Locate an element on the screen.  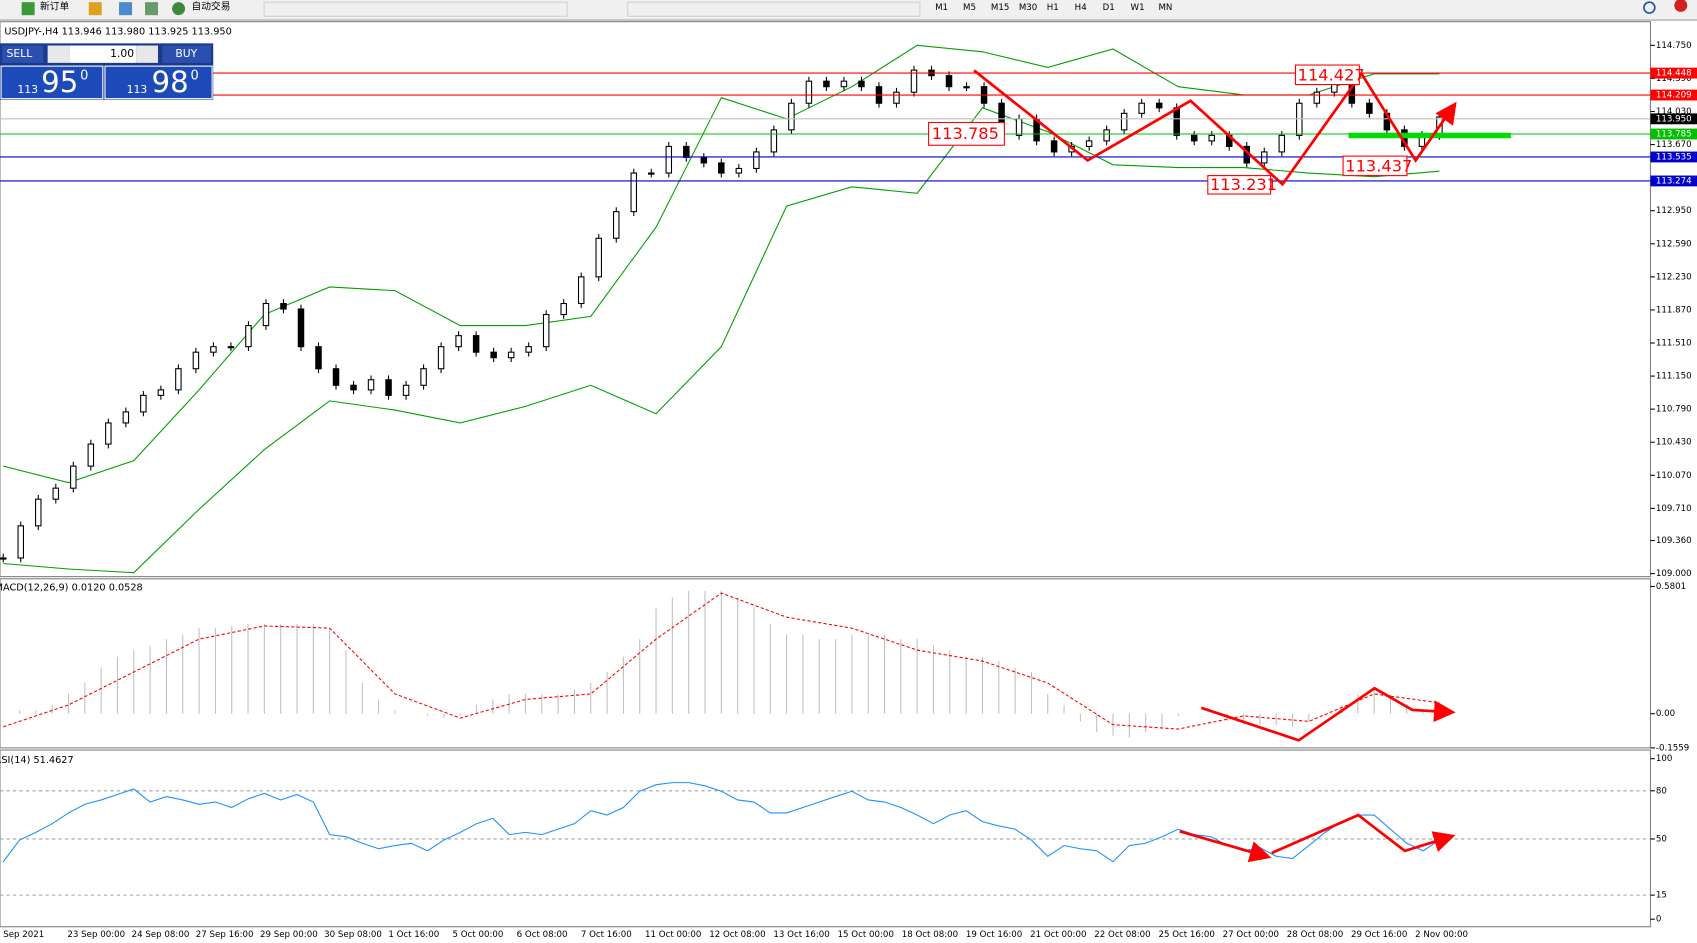
timeframe-button: M5 is located at coordinates (969, 8).